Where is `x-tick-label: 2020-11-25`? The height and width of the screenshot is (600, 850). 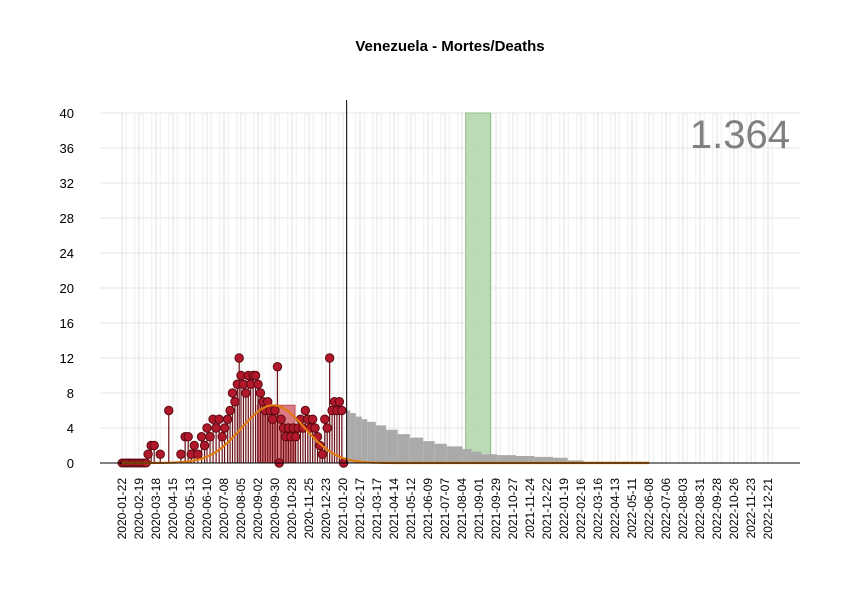 x-tick-label: 2020-11-25 is located at coordinates (309, 508).